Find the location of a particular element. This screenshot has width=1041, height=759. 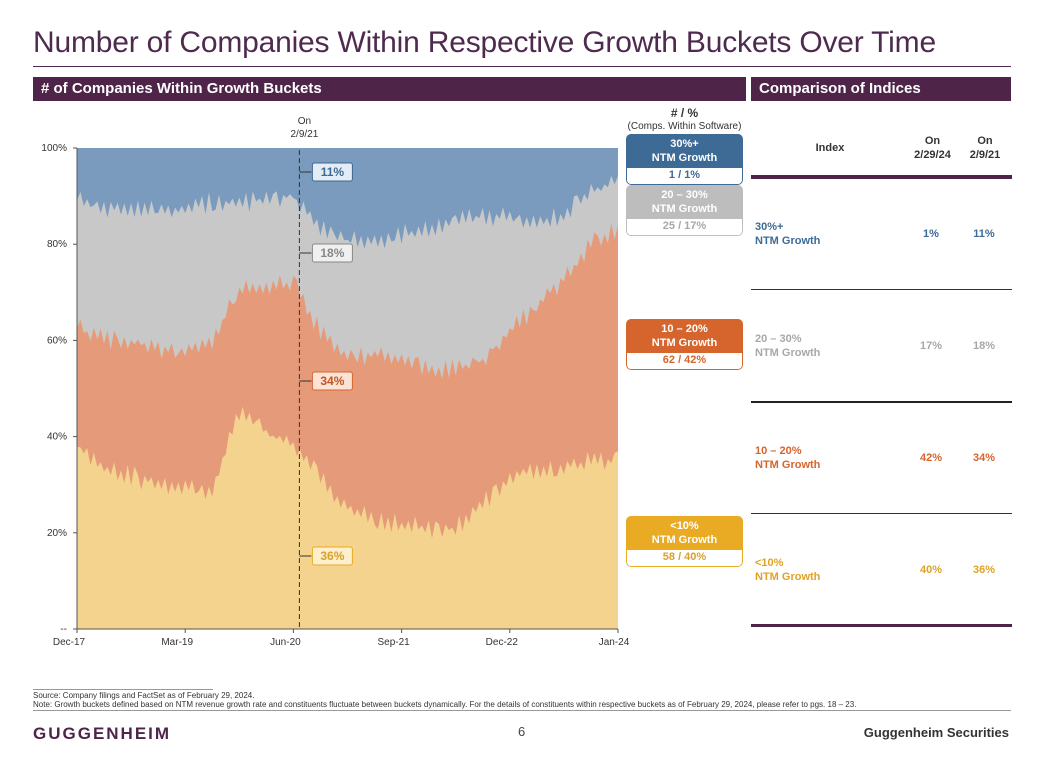

legend-header-title: # / % is located at coordinates (684, 113).